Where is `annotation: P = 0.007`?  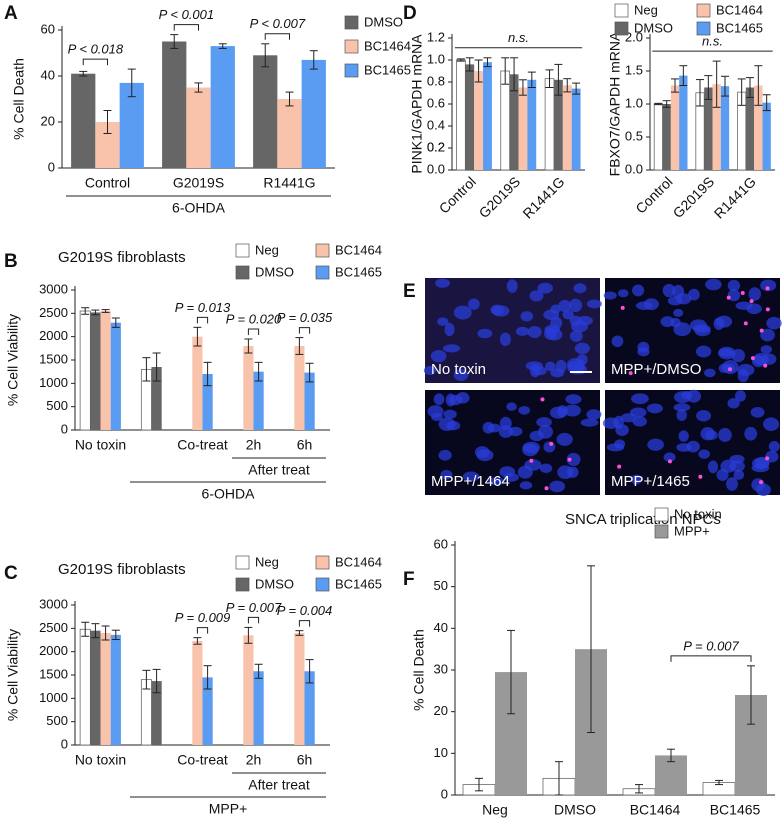 annotation: P = 0.007 is located at coordinates (254, 607).